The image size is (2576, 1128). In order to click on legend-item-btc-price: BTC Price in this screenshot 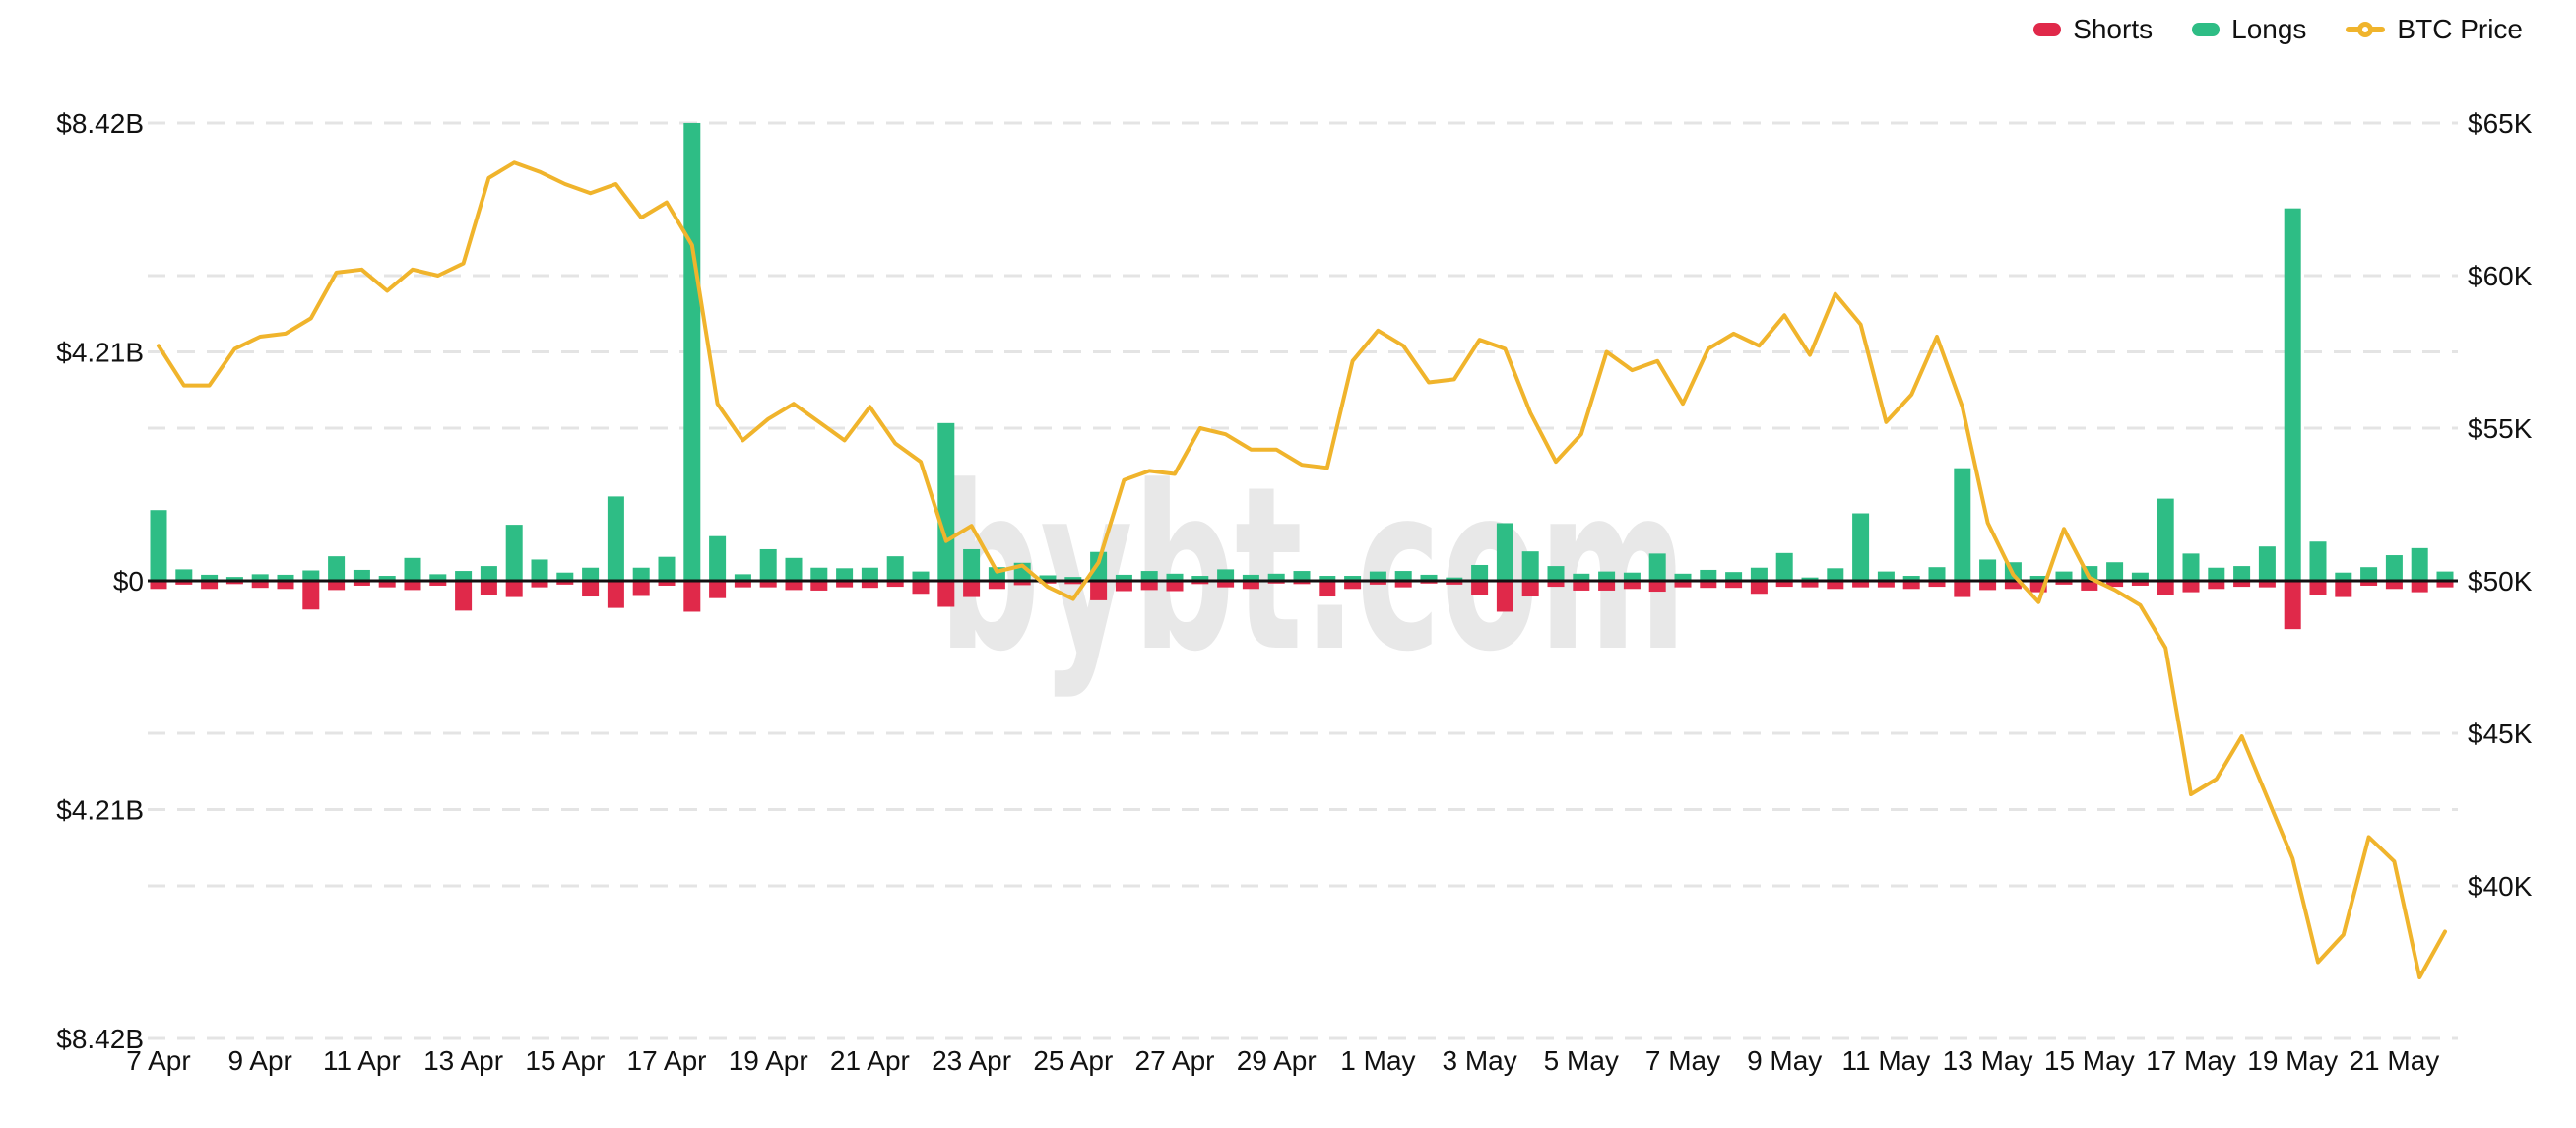, I will do `click(2434, 29)`.